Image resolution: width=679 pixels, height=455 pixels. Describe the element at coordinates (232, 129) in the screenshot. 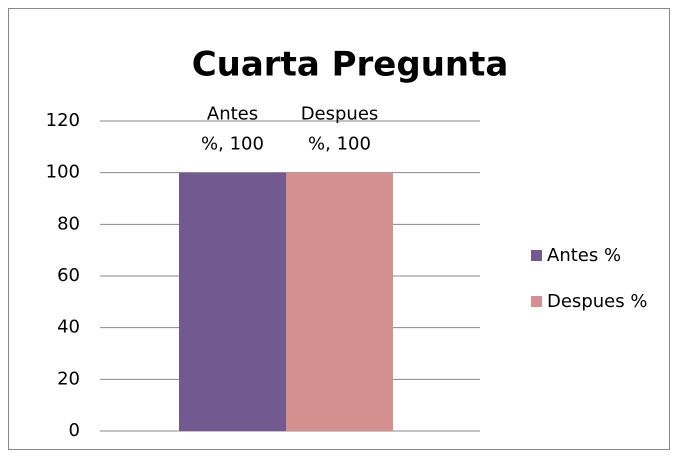

I see `data-label: Antes%, 100` at that location.